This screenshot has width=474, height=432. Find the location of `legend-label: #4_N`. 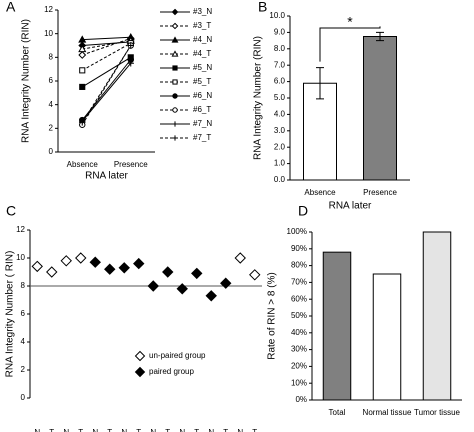

legend-label: #4_N is located at coordinates (202, 39).